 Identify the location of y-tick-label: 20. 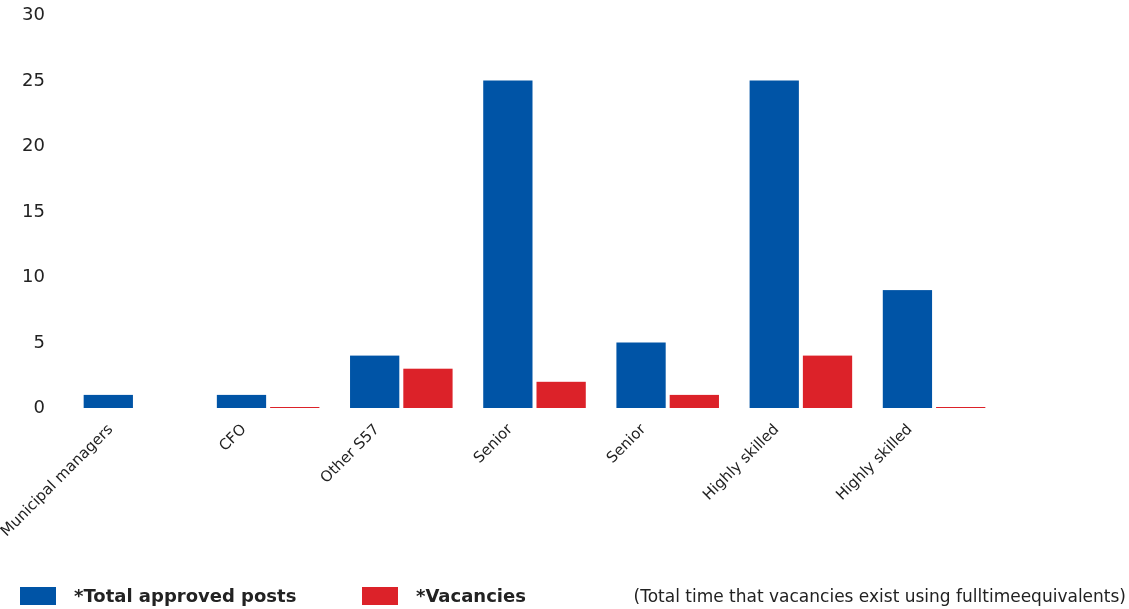
(33, 144).